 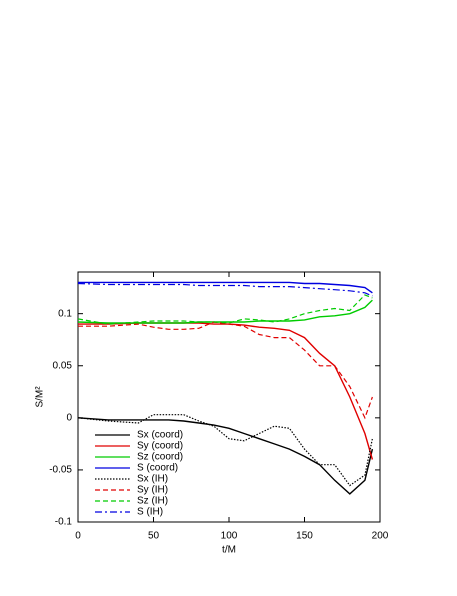 I want to click on legend-label: Sy (IH), so click(x=152, y=490).